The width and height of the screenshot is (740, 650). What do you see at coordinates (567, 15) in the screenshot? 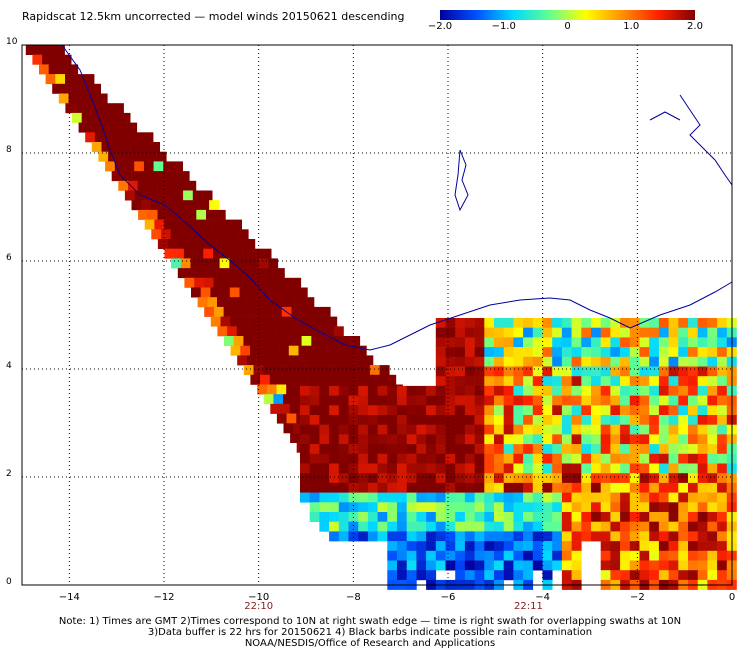
I see `colorbar` at bounding box center [567, 15].